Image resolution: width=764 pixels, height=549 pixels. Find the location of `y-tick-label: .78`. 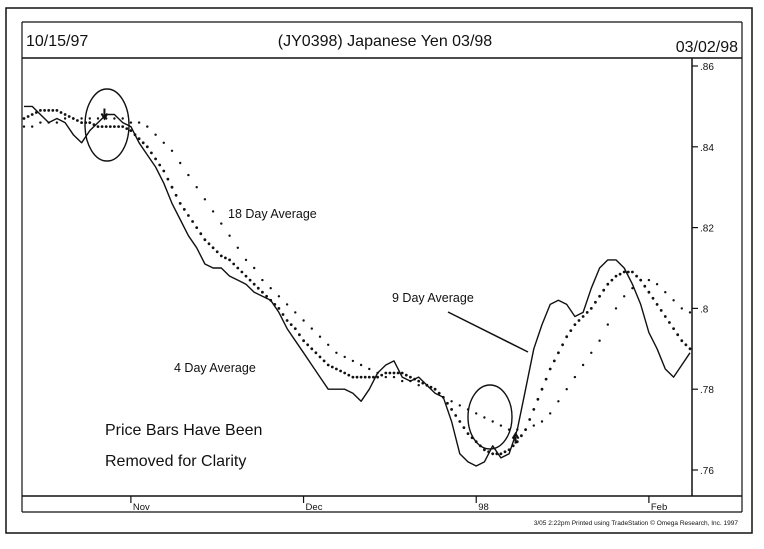

y-tick-label: .78 is located at coordinates (707, 390).